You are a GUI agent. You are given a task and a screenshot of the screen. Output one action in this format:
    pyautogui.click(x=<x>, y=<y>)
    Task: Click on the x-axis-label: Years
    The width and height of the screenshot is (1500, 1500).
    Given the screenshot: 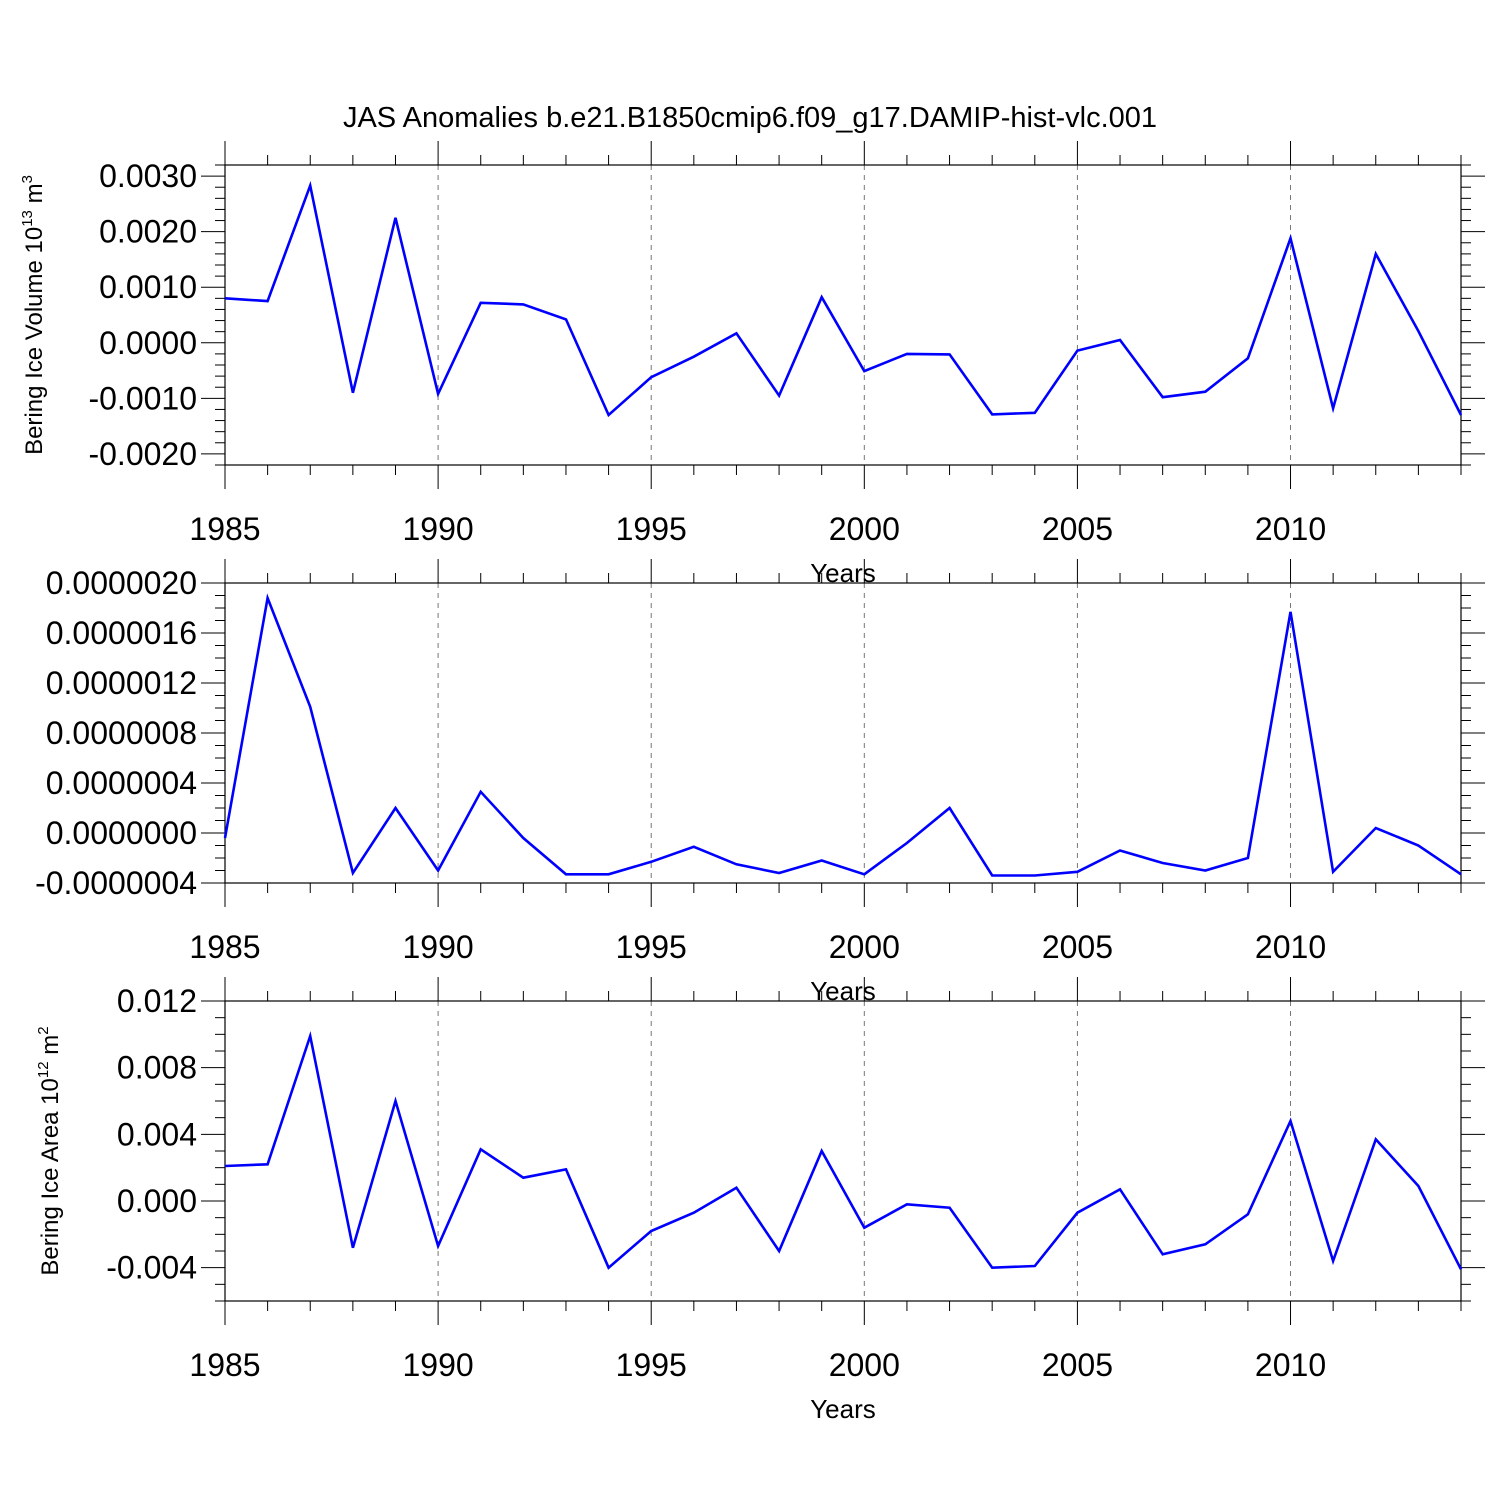 What is the action you would take?
    pyautogui.click(x=843, y=1409)
    